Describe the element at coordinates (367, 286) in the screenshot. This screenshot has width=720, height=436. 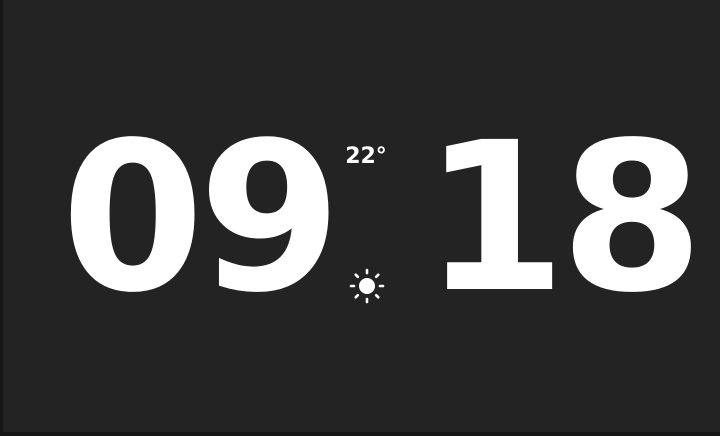
I see `sun-icon` at that location.